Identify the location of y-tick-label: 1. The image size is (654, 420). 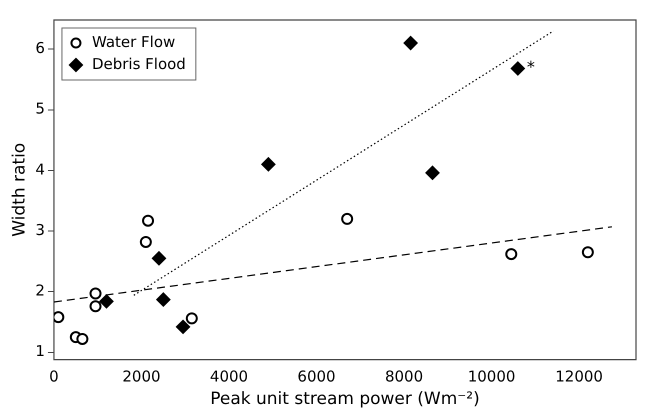
(40, 351).